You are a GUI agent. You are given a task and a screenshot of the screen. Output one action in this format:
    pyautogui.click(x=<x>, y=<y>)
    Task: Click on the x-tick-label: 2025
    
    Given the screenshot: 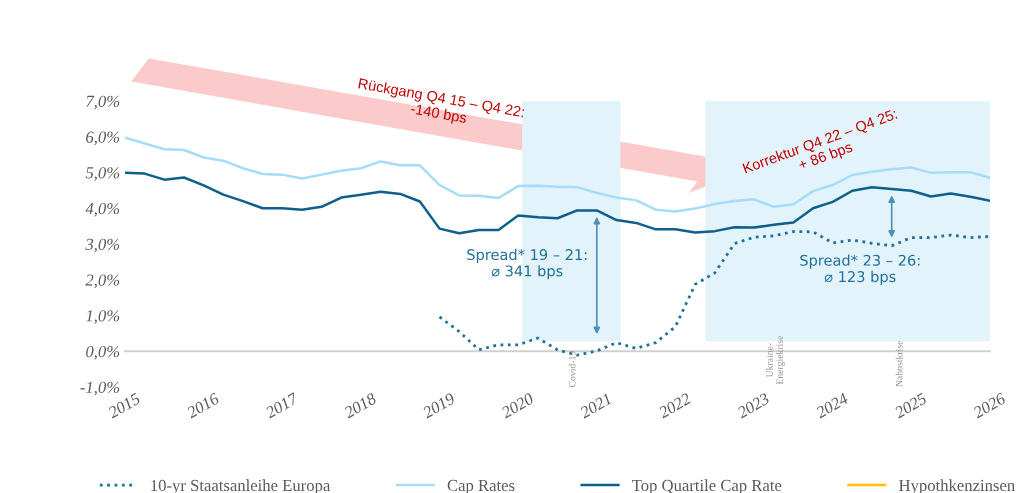 What is the action you would take?
    pyautogui.click(x=910, y=405)
    